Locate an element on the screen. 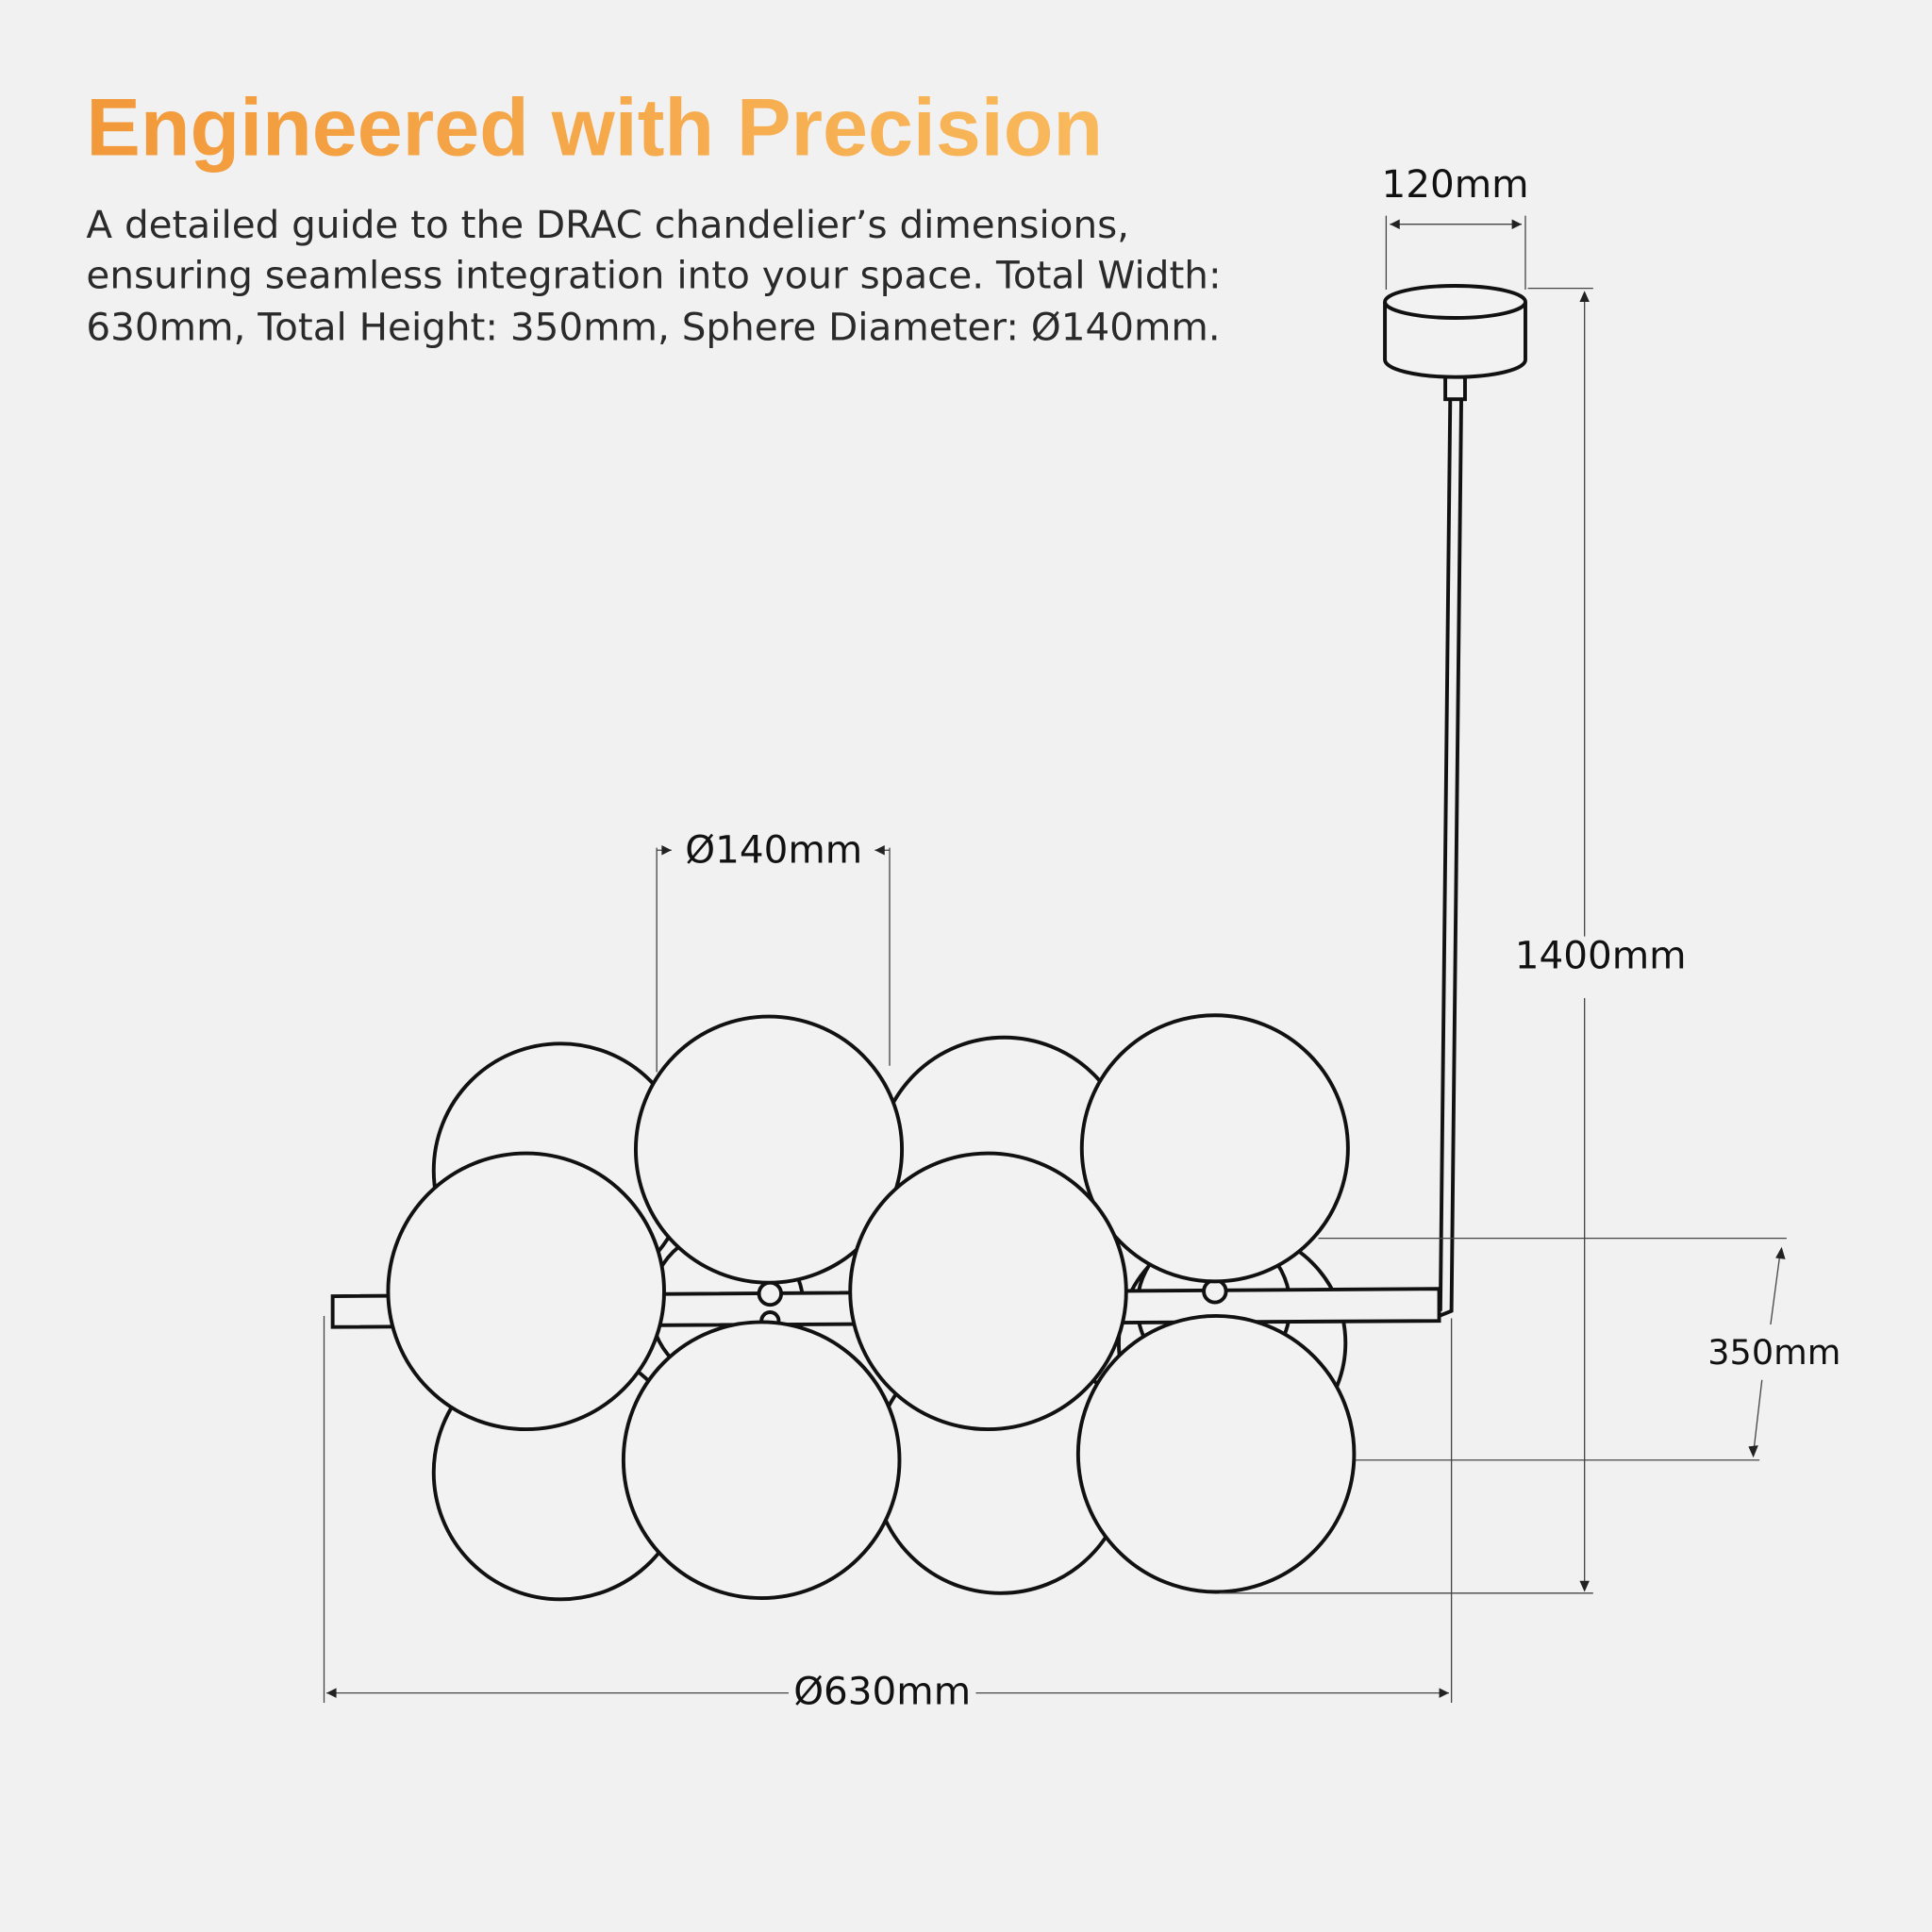 This screenshot has height=1932, width=1932. canopy-top is located at coordinates (1455, 302).